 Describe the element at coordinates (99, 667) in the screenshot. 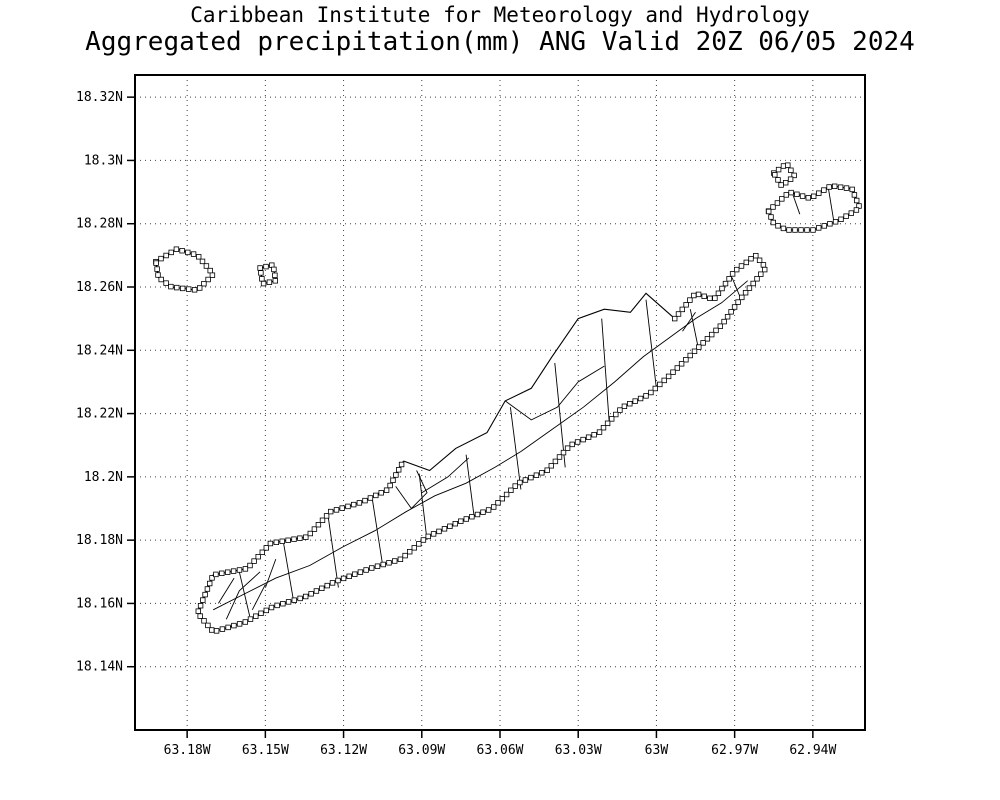

I see `y-tick-label: 18.14N` at that location.